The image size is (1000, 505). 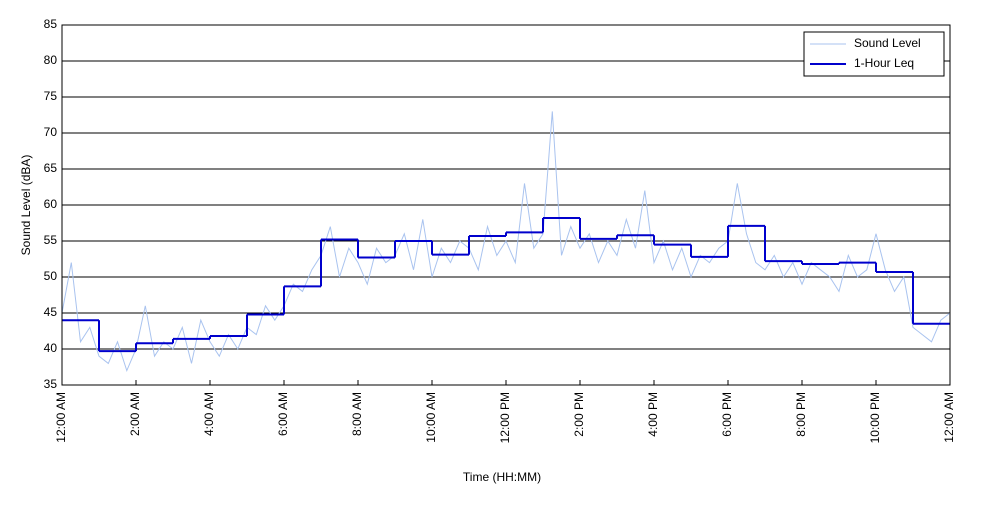 What do you see at coordinates (51, 24) in the screenshot?
I see `y-tick-label: 85` at bounding box center [51, 24].